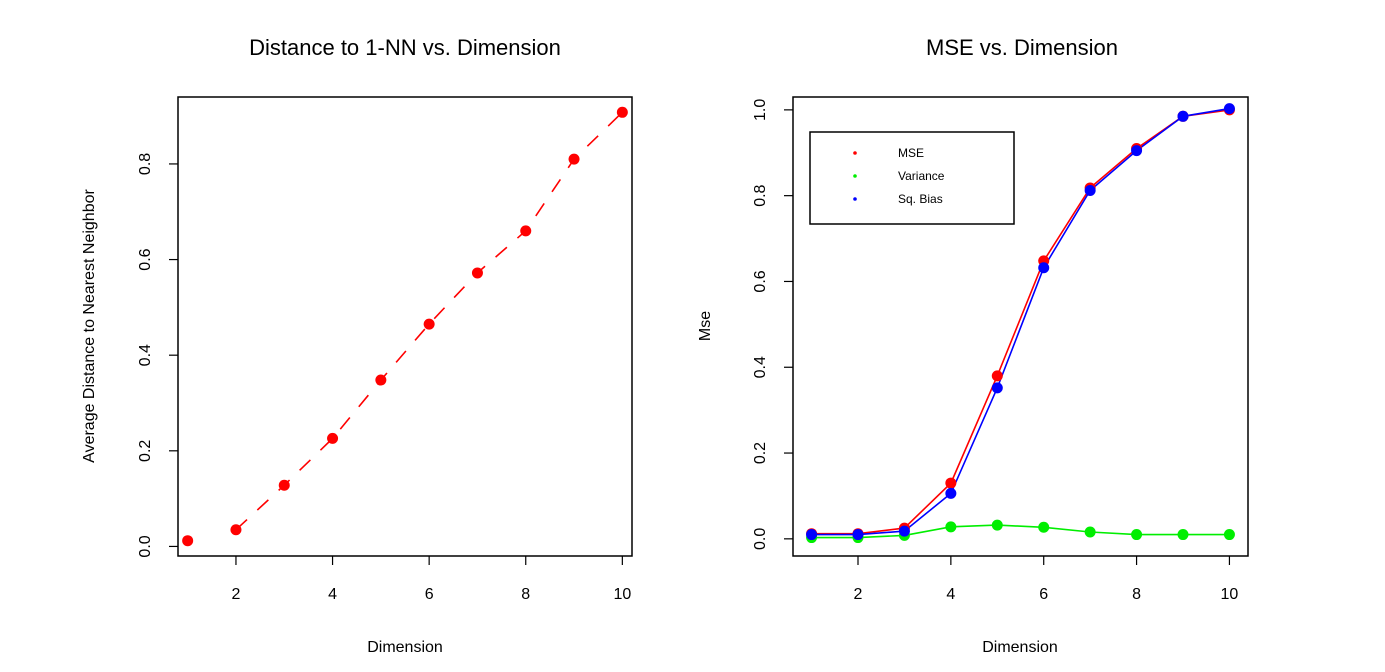 The width and height of the screenshot is (1385, 672). I want to click on series-line-variance, so click(1020, 531).